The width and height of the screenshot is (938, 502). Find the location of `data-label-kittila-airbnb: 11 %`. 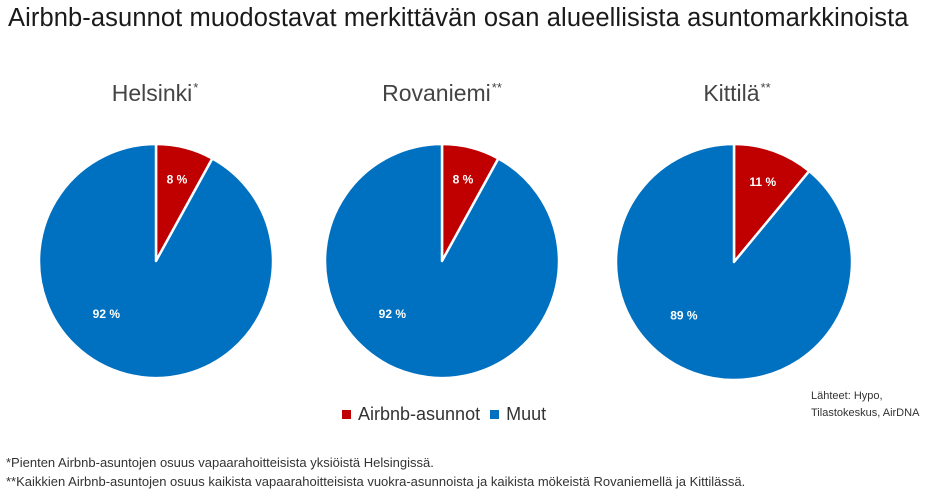

data-label-kittila-airbnb: 11 % is located at coordinates (762, 182).